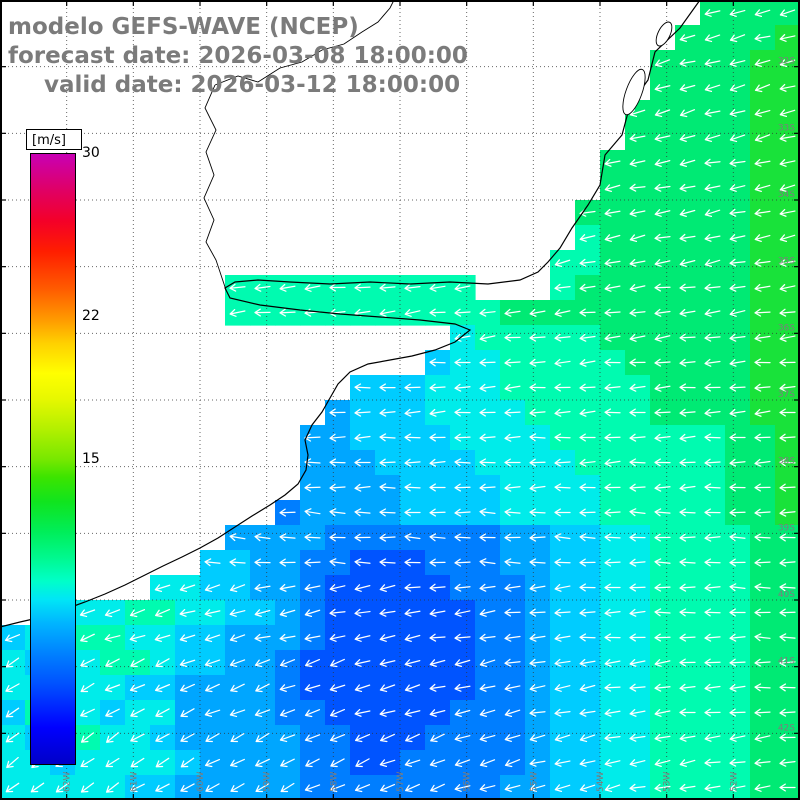 This screenshot has width=800, height=800. What do you see at coordinates (668, 782) in the screenshot?
I see `lon-tick-label: 53W` at bounding box center [668, 782].